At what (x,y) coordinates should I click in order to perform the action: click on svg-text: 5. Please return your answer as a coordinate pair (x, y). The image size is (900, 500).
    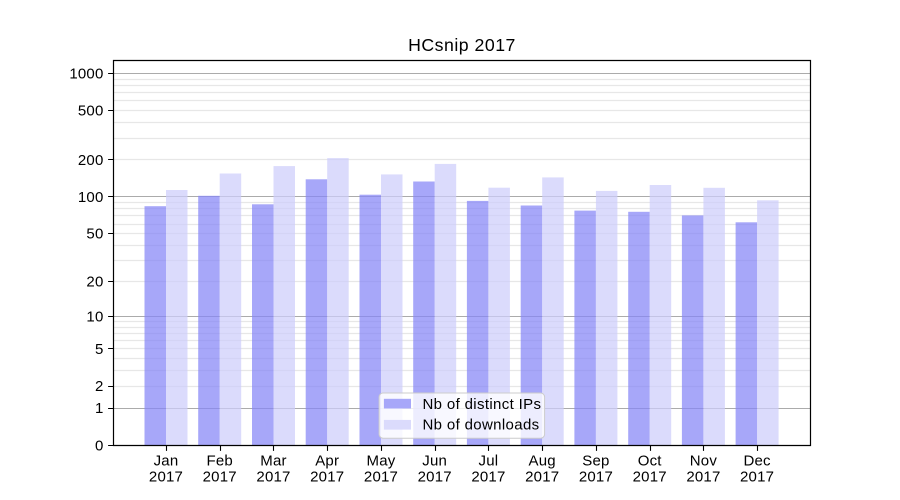
    Looking at the image, I should click on (99, 349).